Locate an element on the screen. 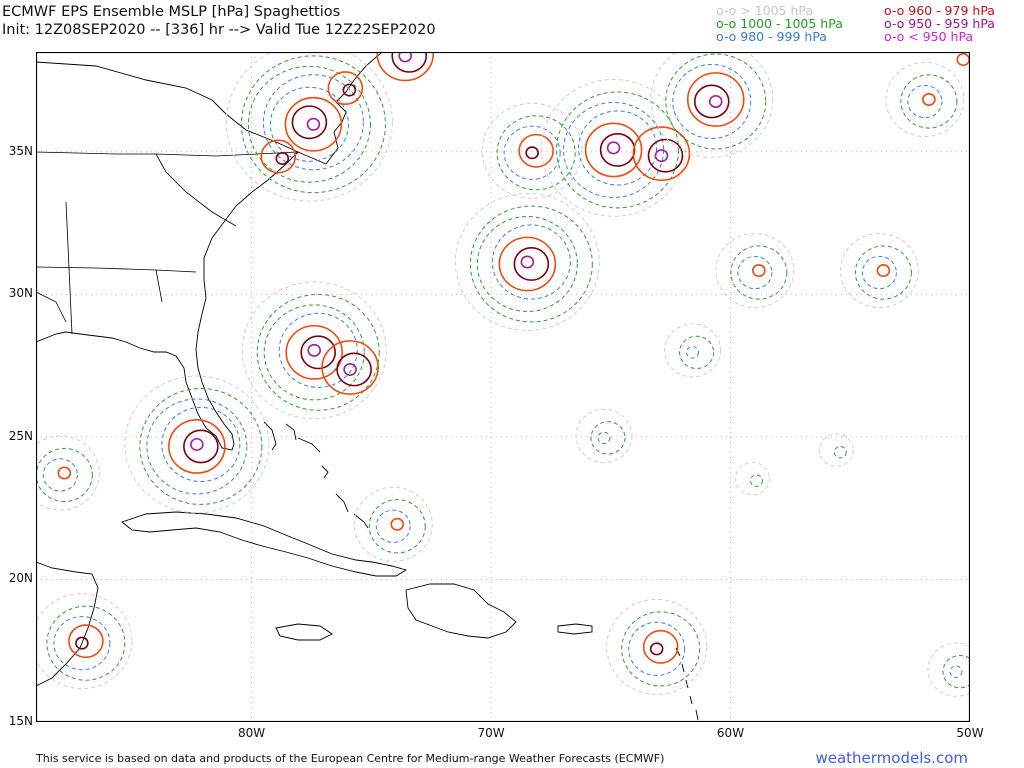  legend-item-960-979: o-o 960 - 979 hPa is located at coordinates (939, 10).